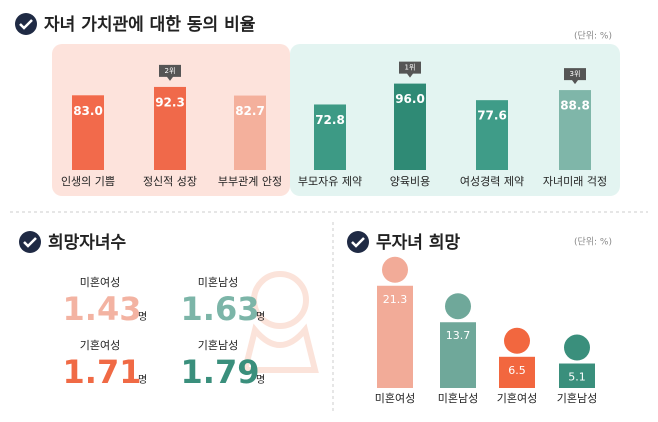 The height and width of the screenshot is (422, 658). I want to click on value-label: 6.5, so click(517, 370).